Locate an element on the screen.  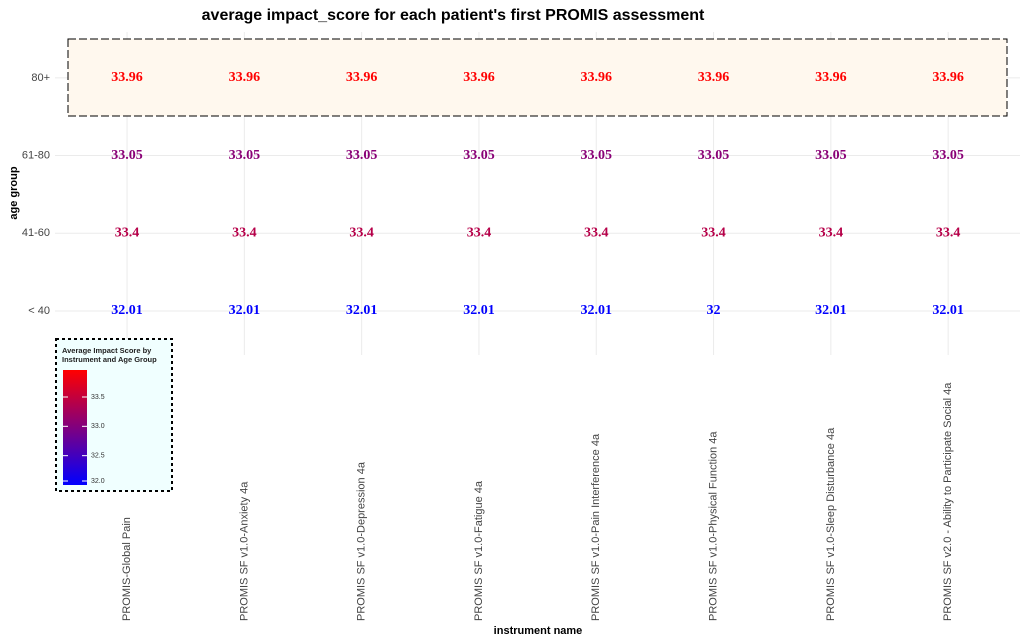
y-tick-label: 41-60 is located at coordinates (36, 233).